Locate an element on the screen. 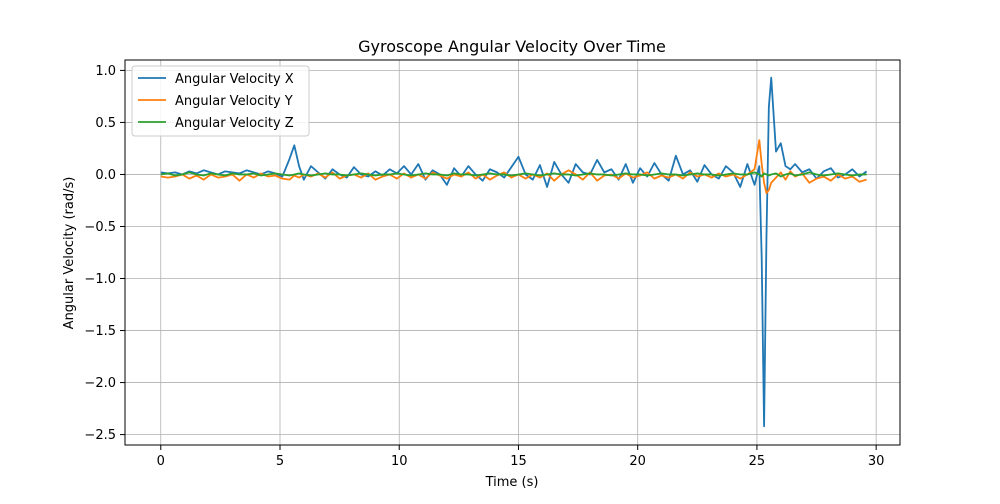 The width and height of the screenshot is (1000, 504). y-tick-label: −0.5 is located at coordinates (100, 227).